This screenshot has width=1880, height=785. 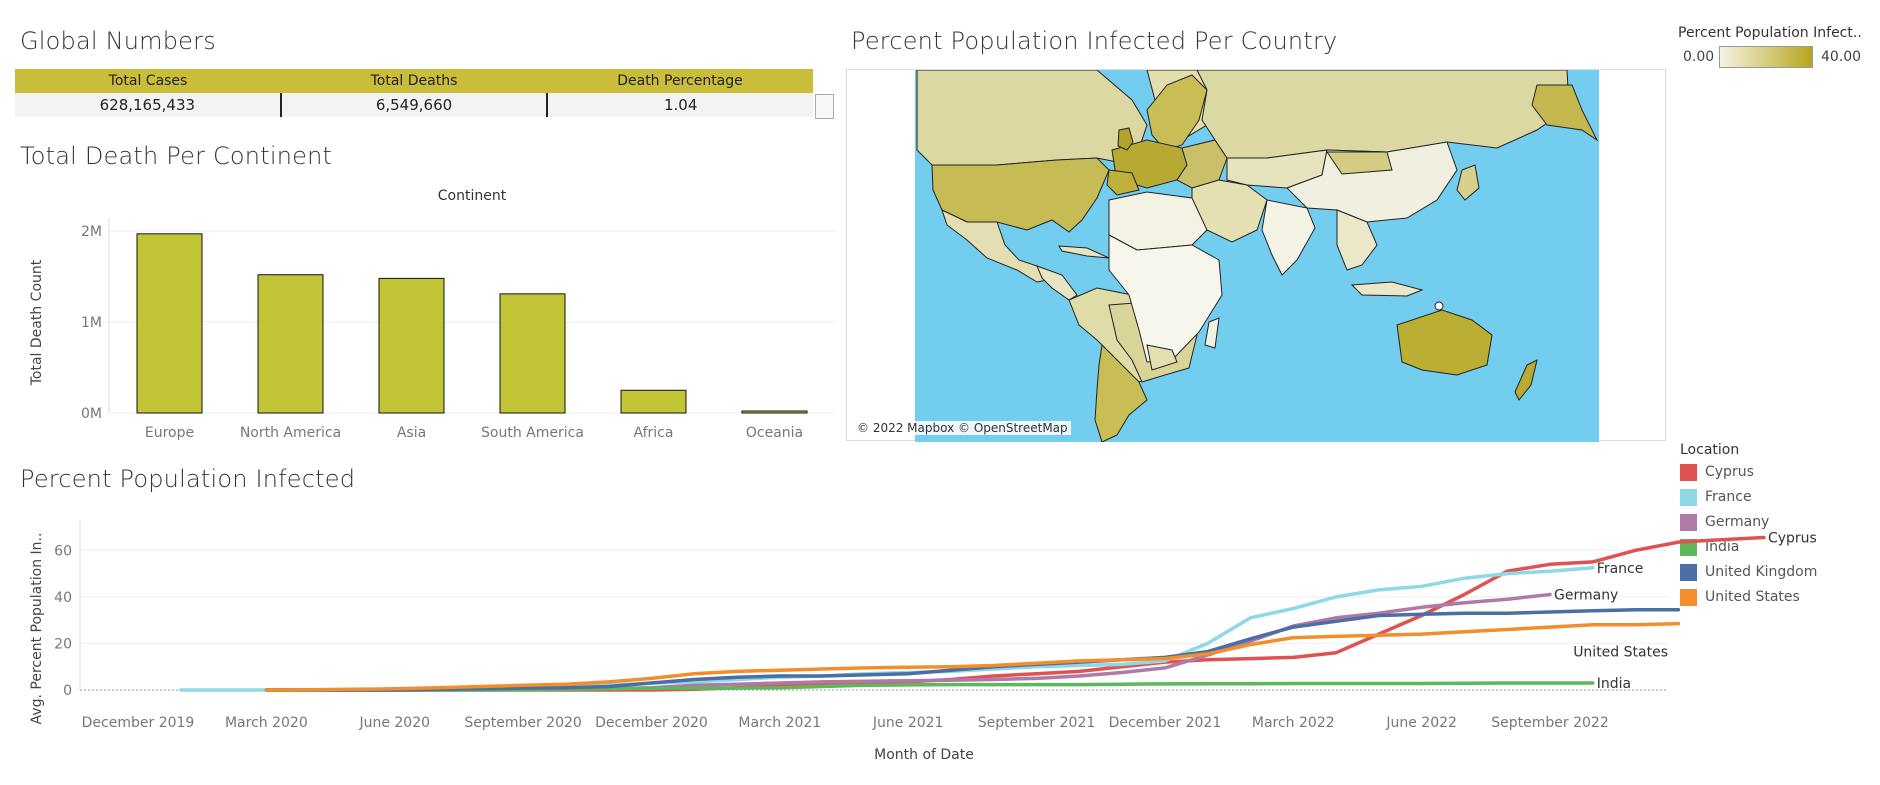 What do you see at coordinates (532, 433) in the screenshot?
I see `bar-category-label: South America` at bounding box center [532, 433].